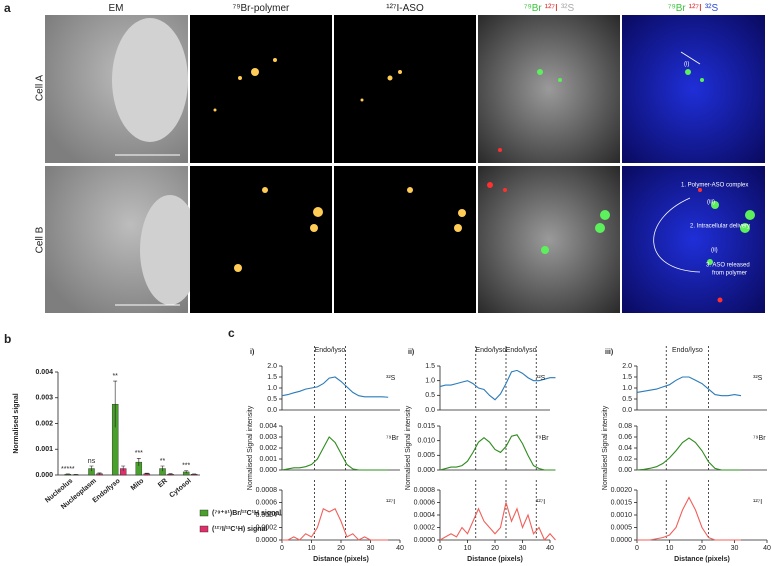  I want to click on row-label: Cell A, so click(40, 88).